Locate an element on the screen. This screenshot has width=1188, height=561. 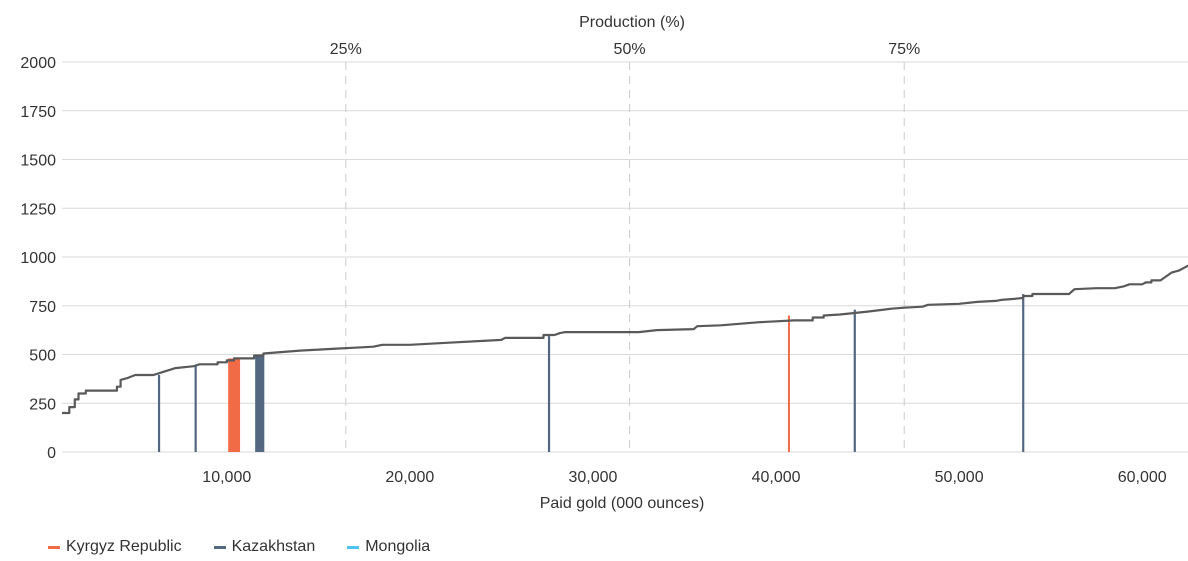
legend-item-kazakhstan: Kazakhstan is located at coordinates (264, 547).